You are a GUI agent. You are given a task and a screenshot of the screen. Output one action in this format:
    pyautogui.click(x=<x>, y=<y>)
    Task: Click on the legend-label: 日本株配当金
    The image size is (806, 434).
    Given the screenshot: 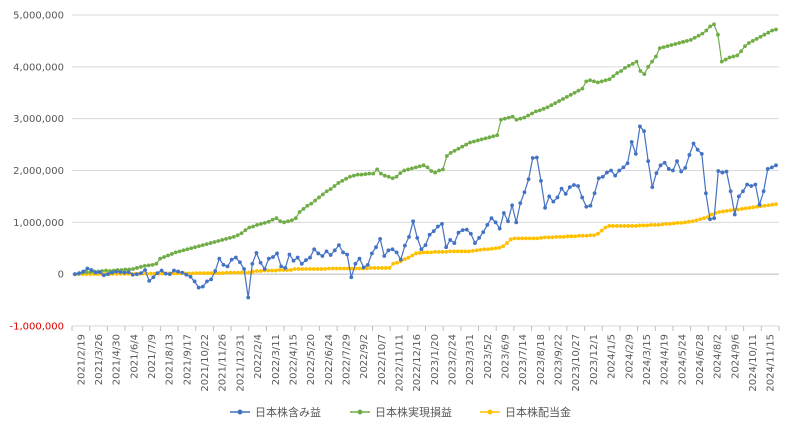 What is the action you would take?
    pyautogui.click(x=538, y=412)
    